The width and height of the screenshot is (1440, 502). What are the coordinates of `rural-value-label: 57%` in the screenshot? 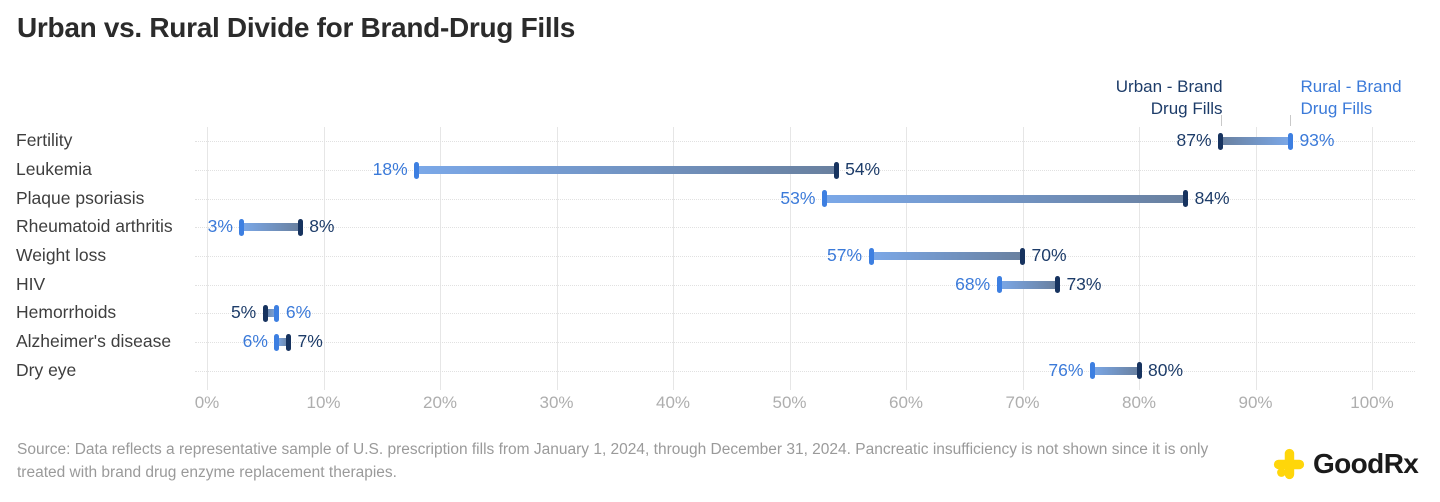 It's located at (845, 255).